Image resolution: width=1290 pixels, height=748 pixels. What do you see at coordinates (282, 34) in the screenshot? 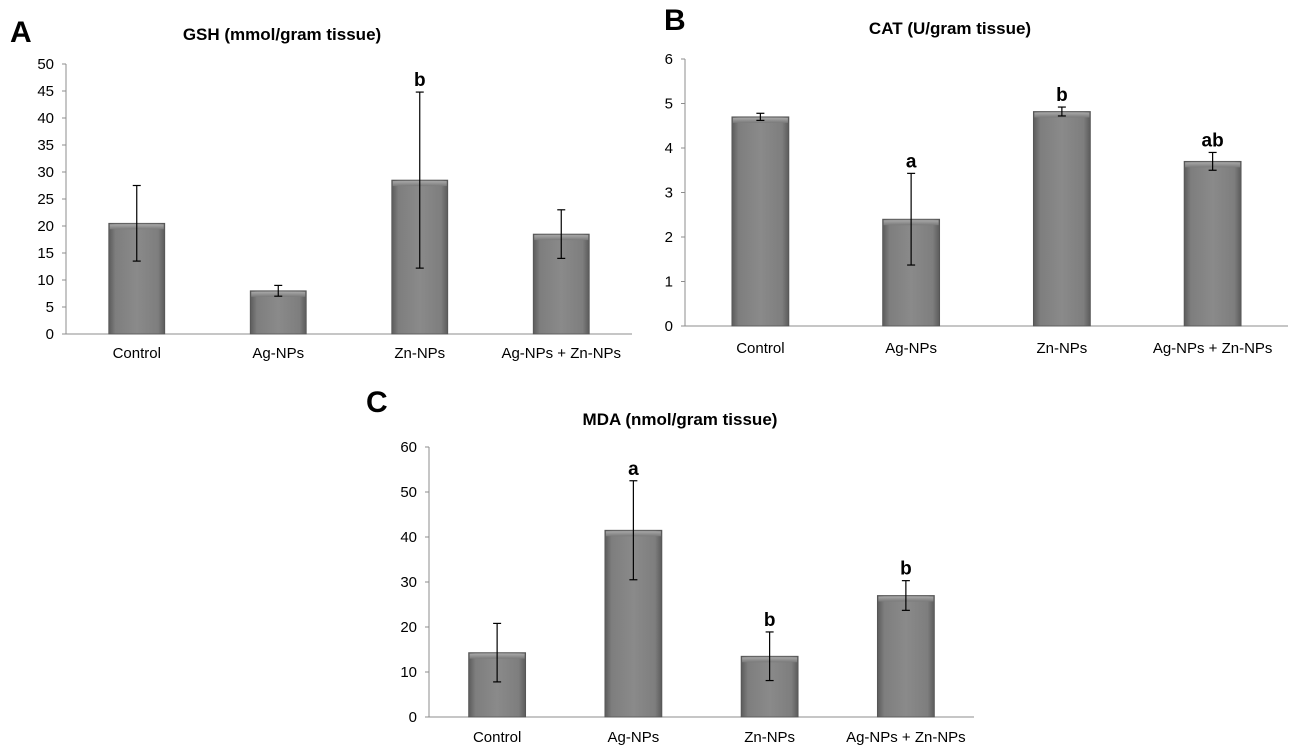
I see `chart-title: GSH (mmol/gram tissue)` at bounding box center [282, 34].